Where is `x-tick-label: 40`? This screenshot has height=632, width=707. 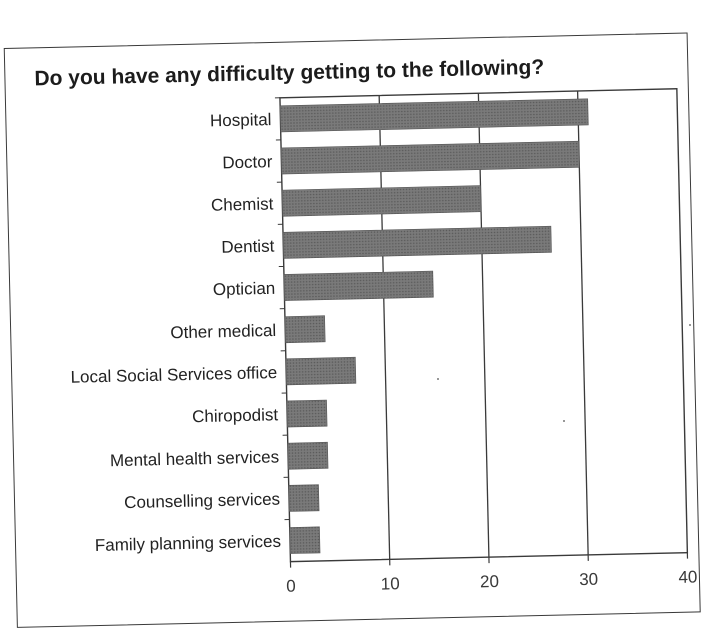 x-tick-label: 40 is located at coordinates (687, 576).